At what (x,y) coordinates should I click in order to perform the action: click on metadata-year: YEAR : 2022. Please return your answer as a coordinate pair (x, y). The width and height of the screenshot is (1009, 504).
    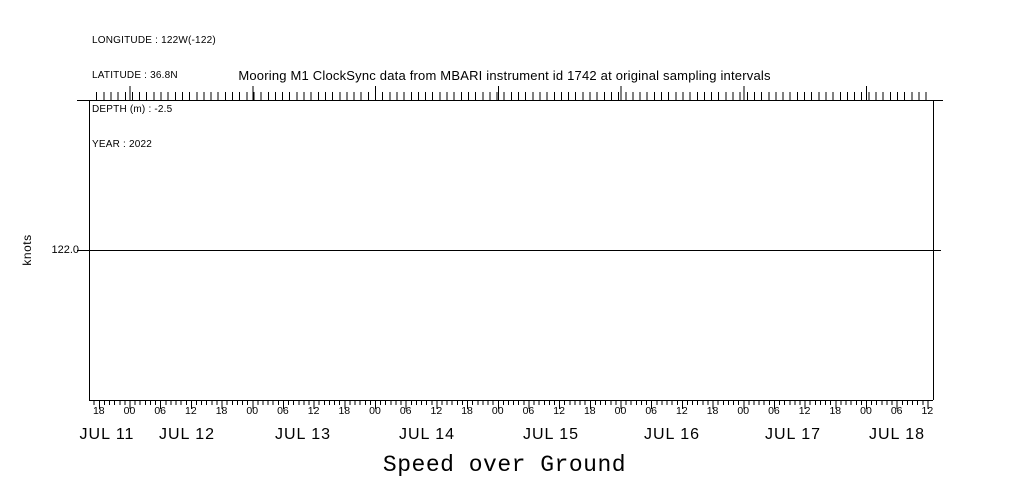
    Looking at the image, I should click on (122, 144).